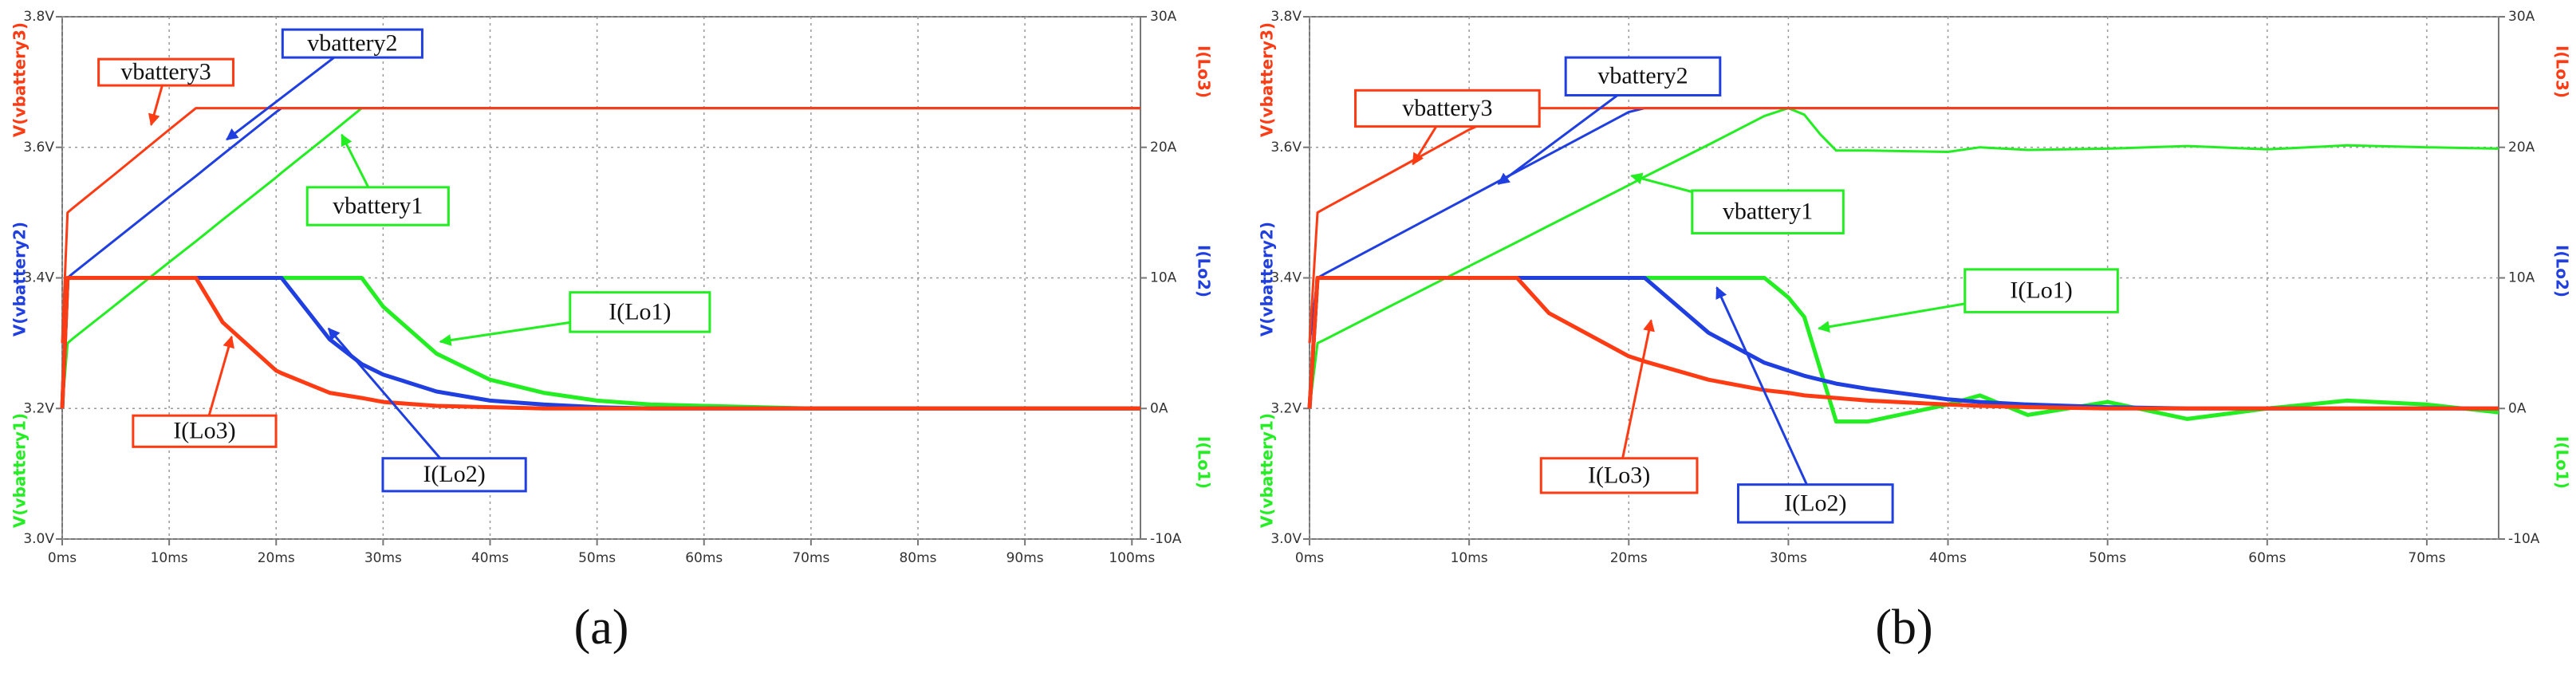 This screenshot has height=673, width=2576. What do you see at coordinates (917, 558) in the screenshot?
I see `x-tick-label: 80ms` at bounding box center [917, 558].